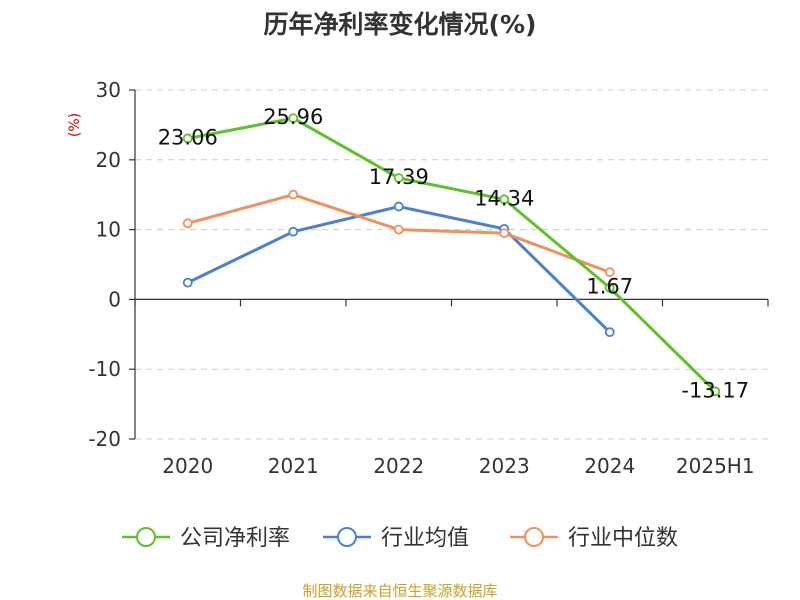  What do you see at coordinates (104, 369) in the screenshot?
I see `y-tick-label: -10` at bounding box center [104, 369].